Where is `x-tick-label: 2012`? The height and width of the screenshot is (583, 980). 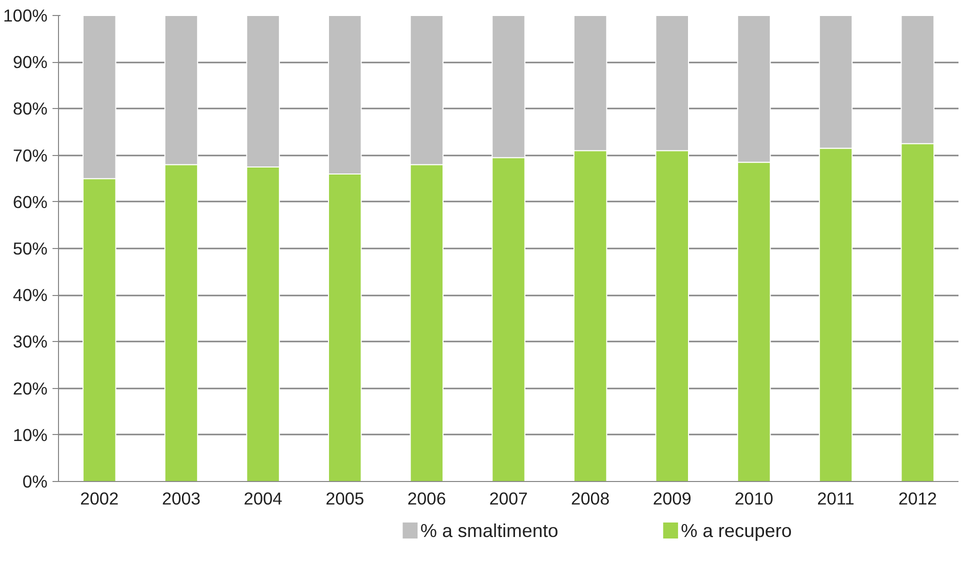 x-tick-label: 2012 is located at coordinates (917, 498).